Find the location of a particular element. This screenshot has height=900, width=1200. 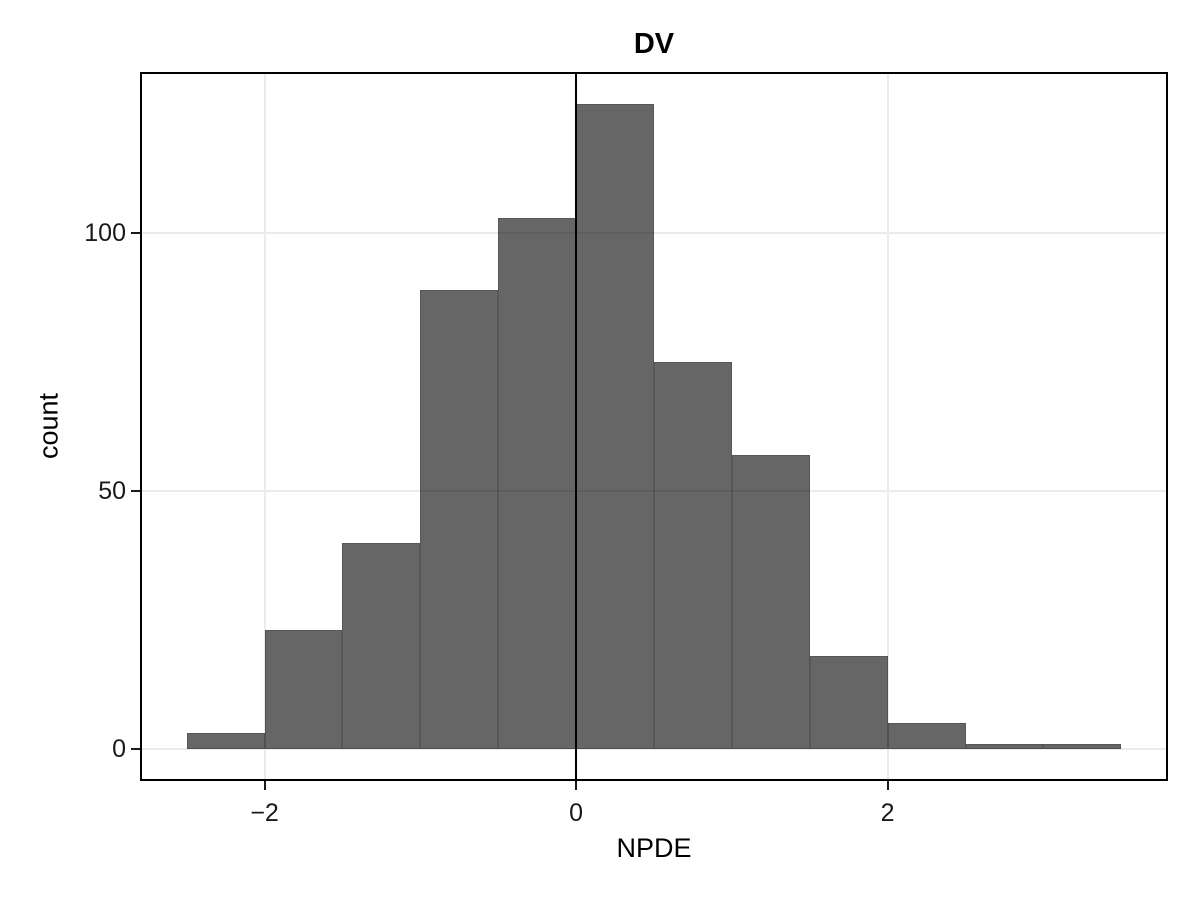

y-tick-label: 100 is located at coordinates (105, 233).